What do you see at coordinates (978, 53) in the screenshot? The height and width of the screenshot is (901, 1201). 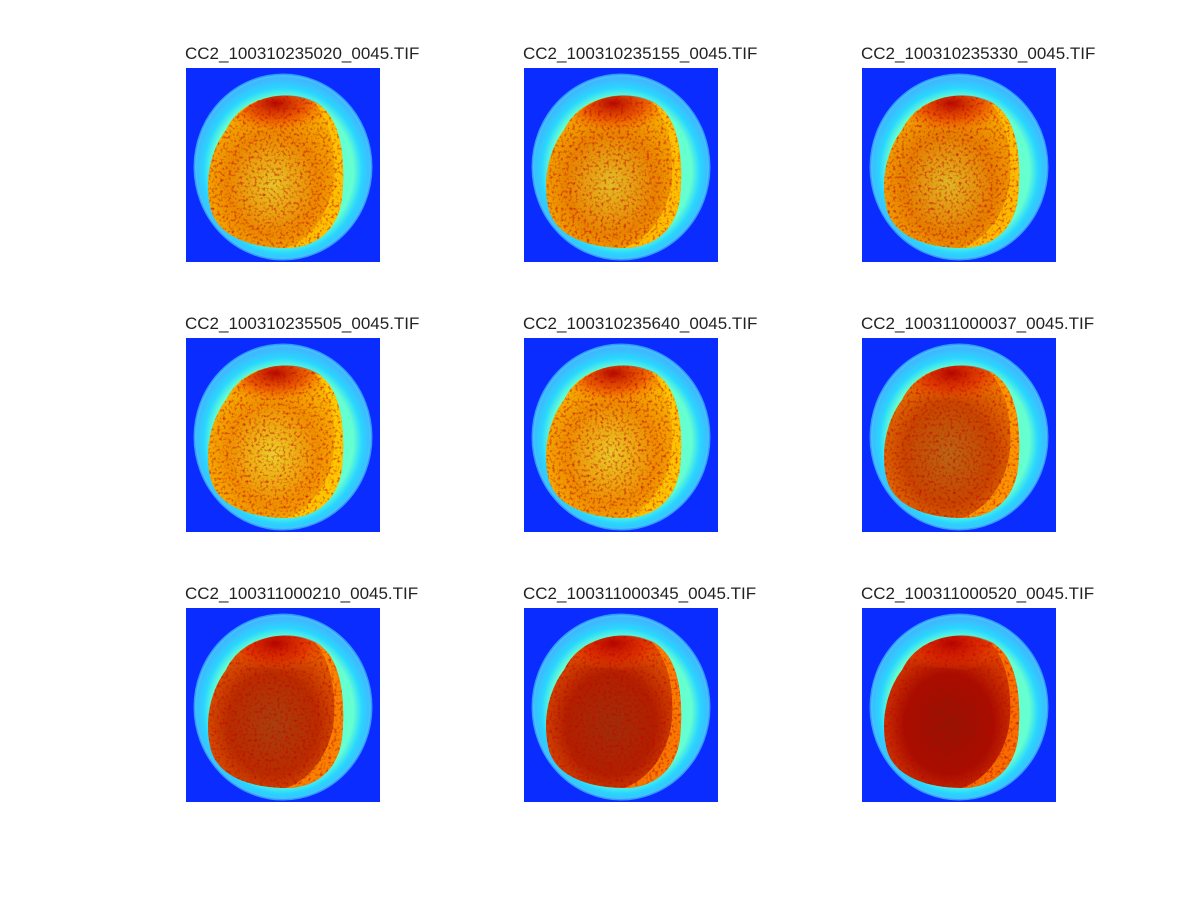 I see `panel-title: CC2_100310235330_0045.TIF` at bounding box center [978, 53].